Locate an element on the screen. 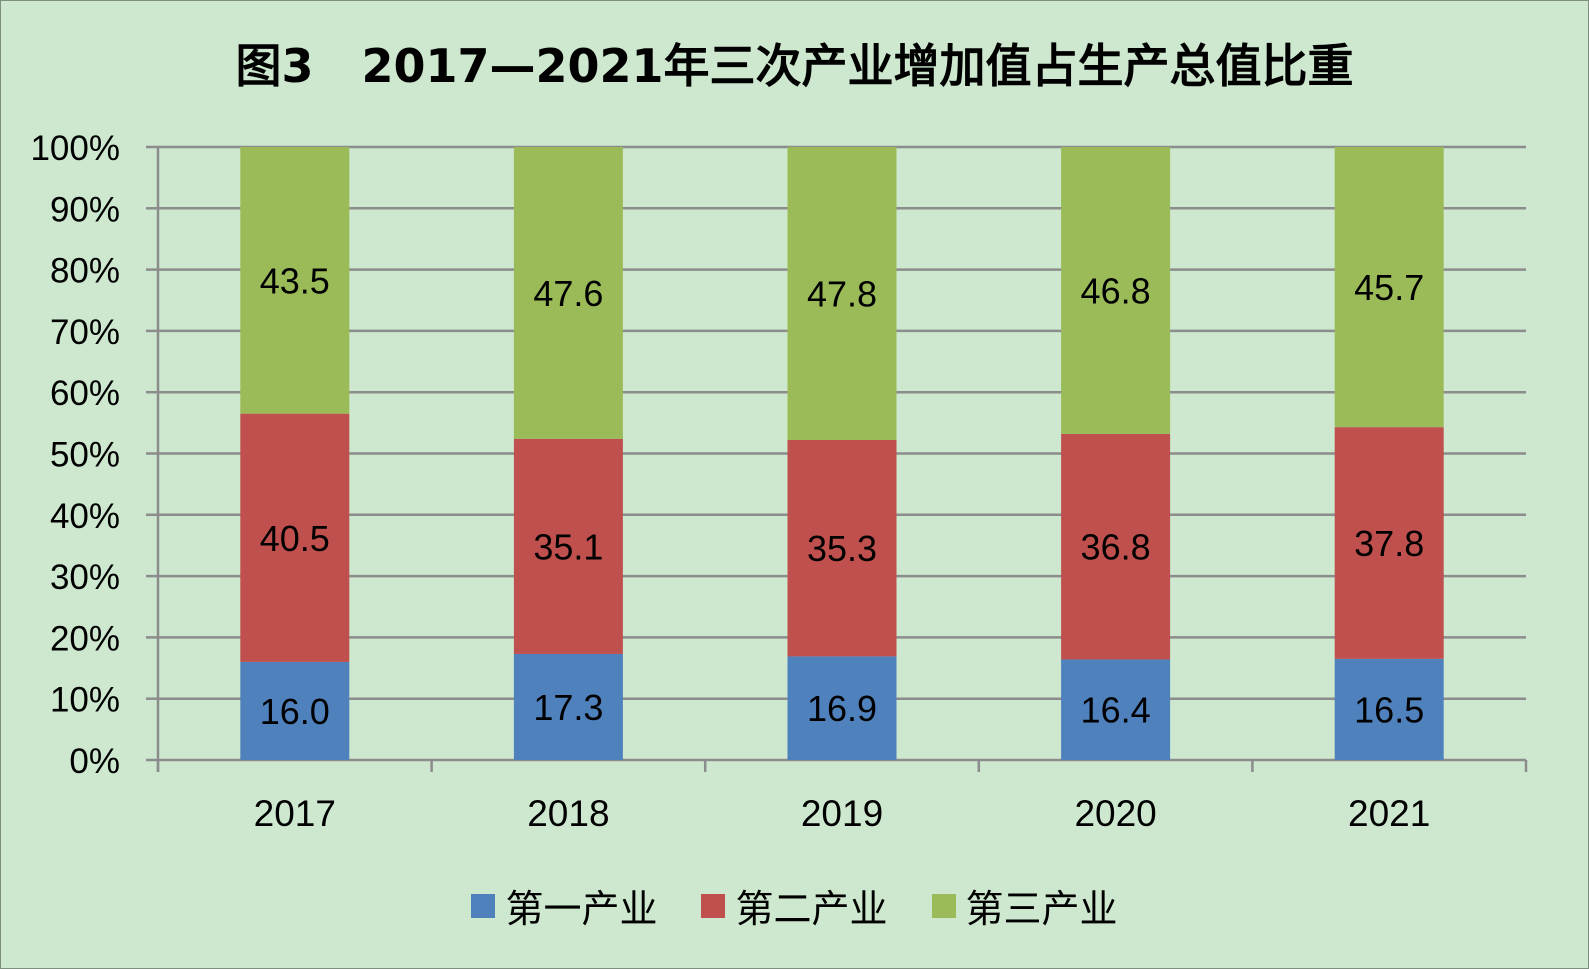 The width and height of the screenshot is (1589, 969). legend-swatch-series1 is located at coordinates (483, 905).